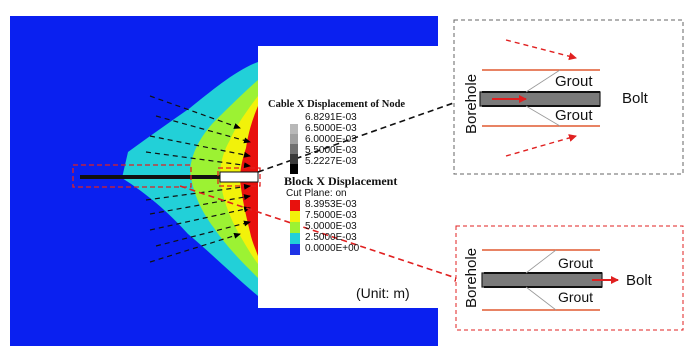  Describe the element at coordinates (332, 248) in the screenshot. I see `legend-value: 0.0000E+00` at that location.